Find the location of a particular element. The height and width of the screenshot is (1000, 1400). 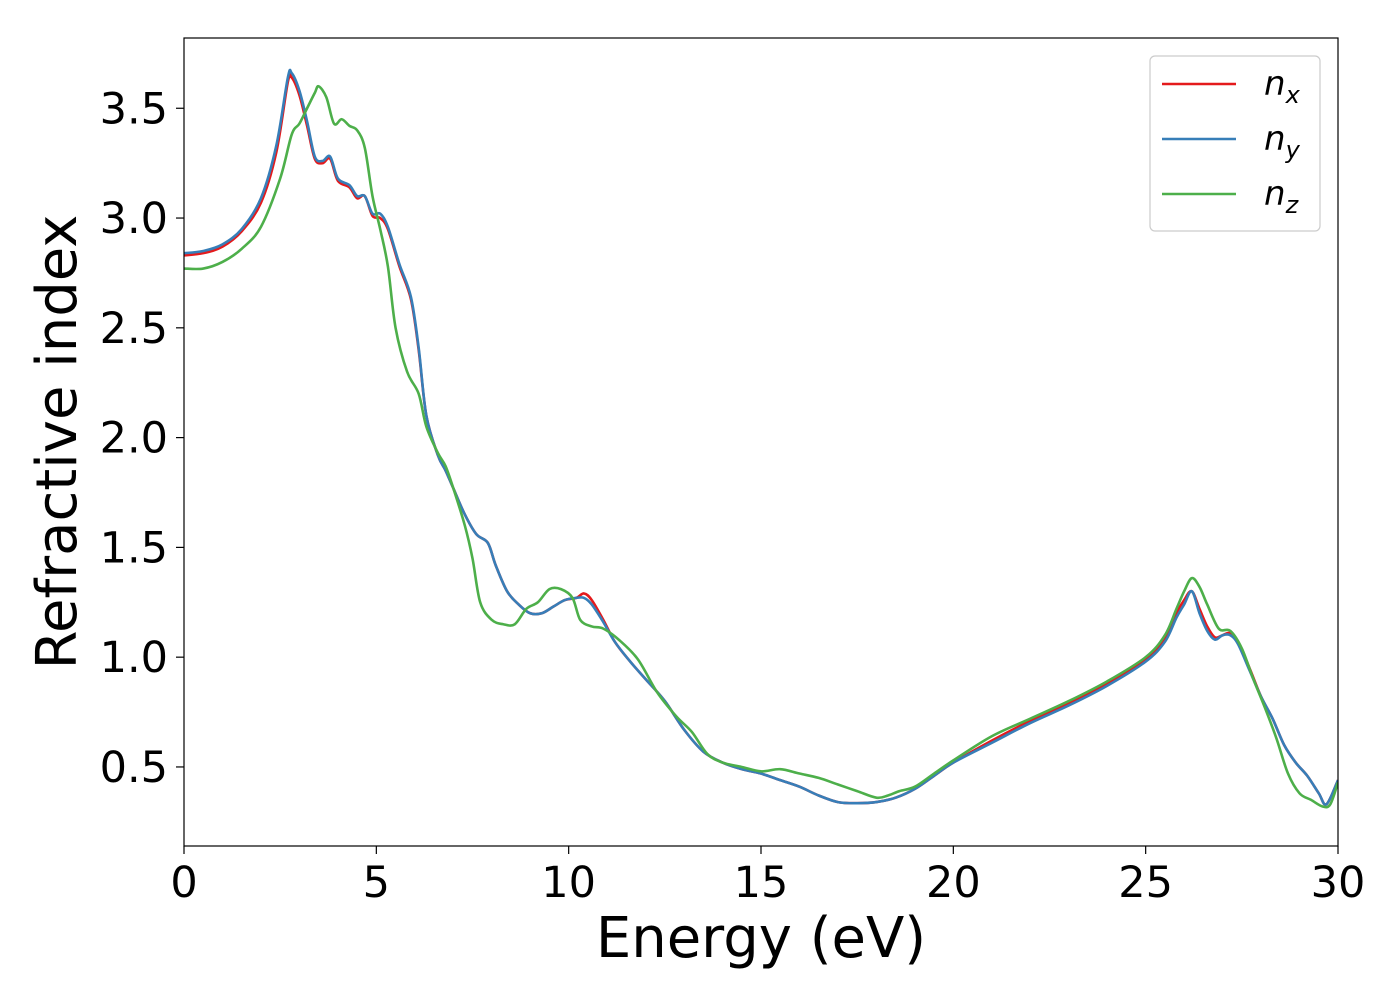

x-tick-label: 25 is located at coordinates (1145, 883).